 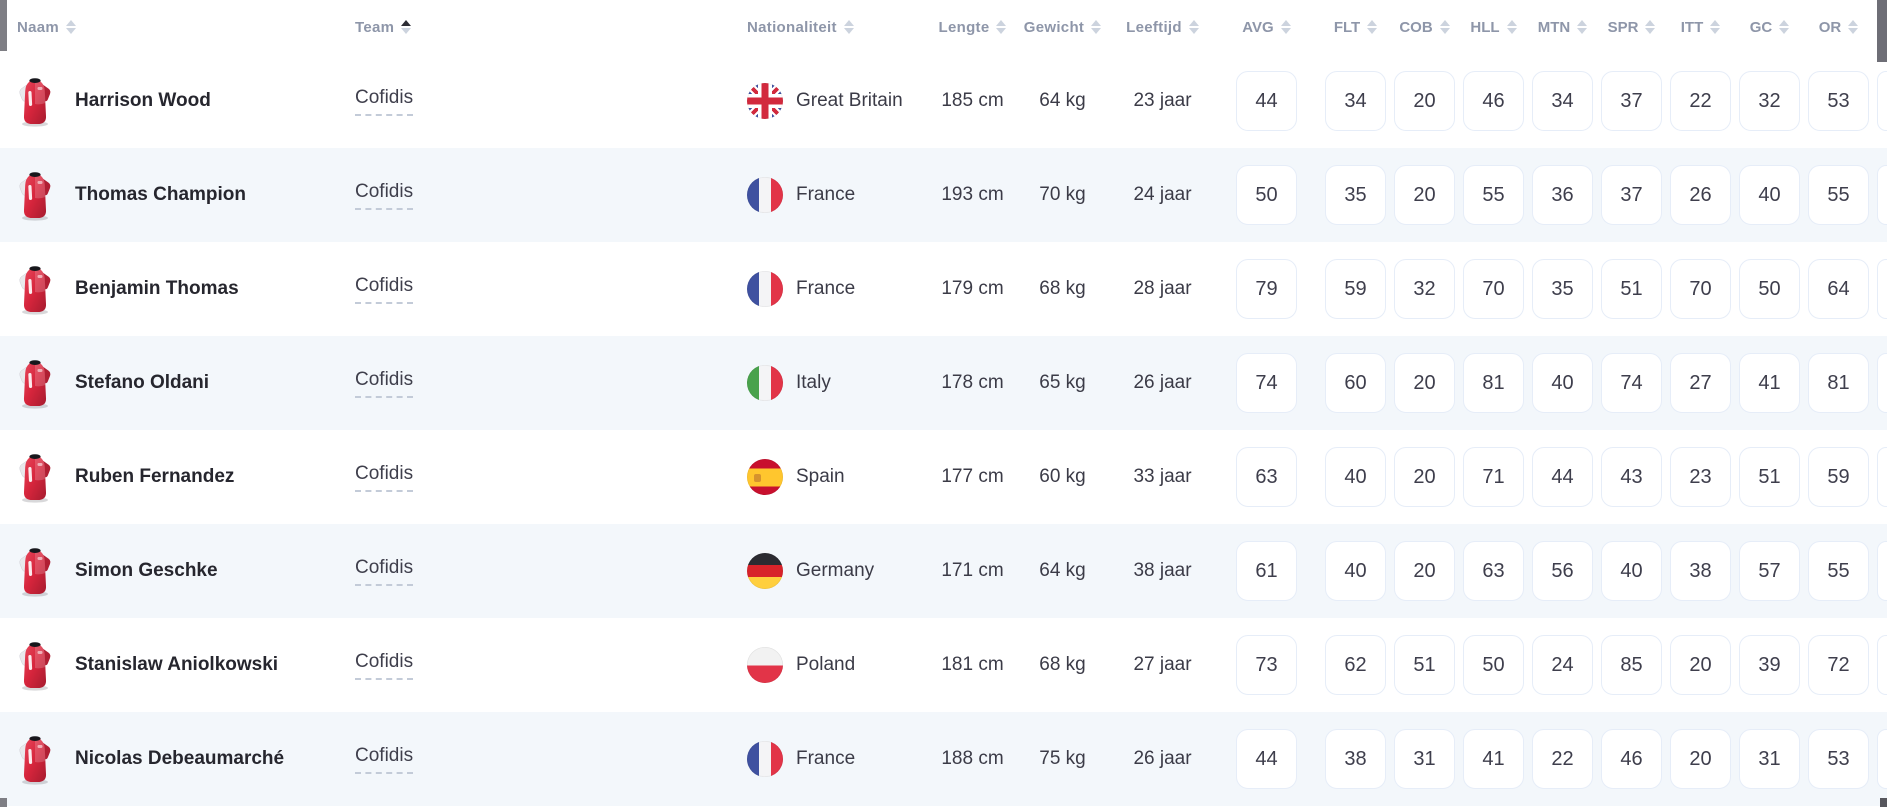 I want to click on stats-group: 74 60 20 81 40 74 27 41 81, so click(x=1551, y=383).